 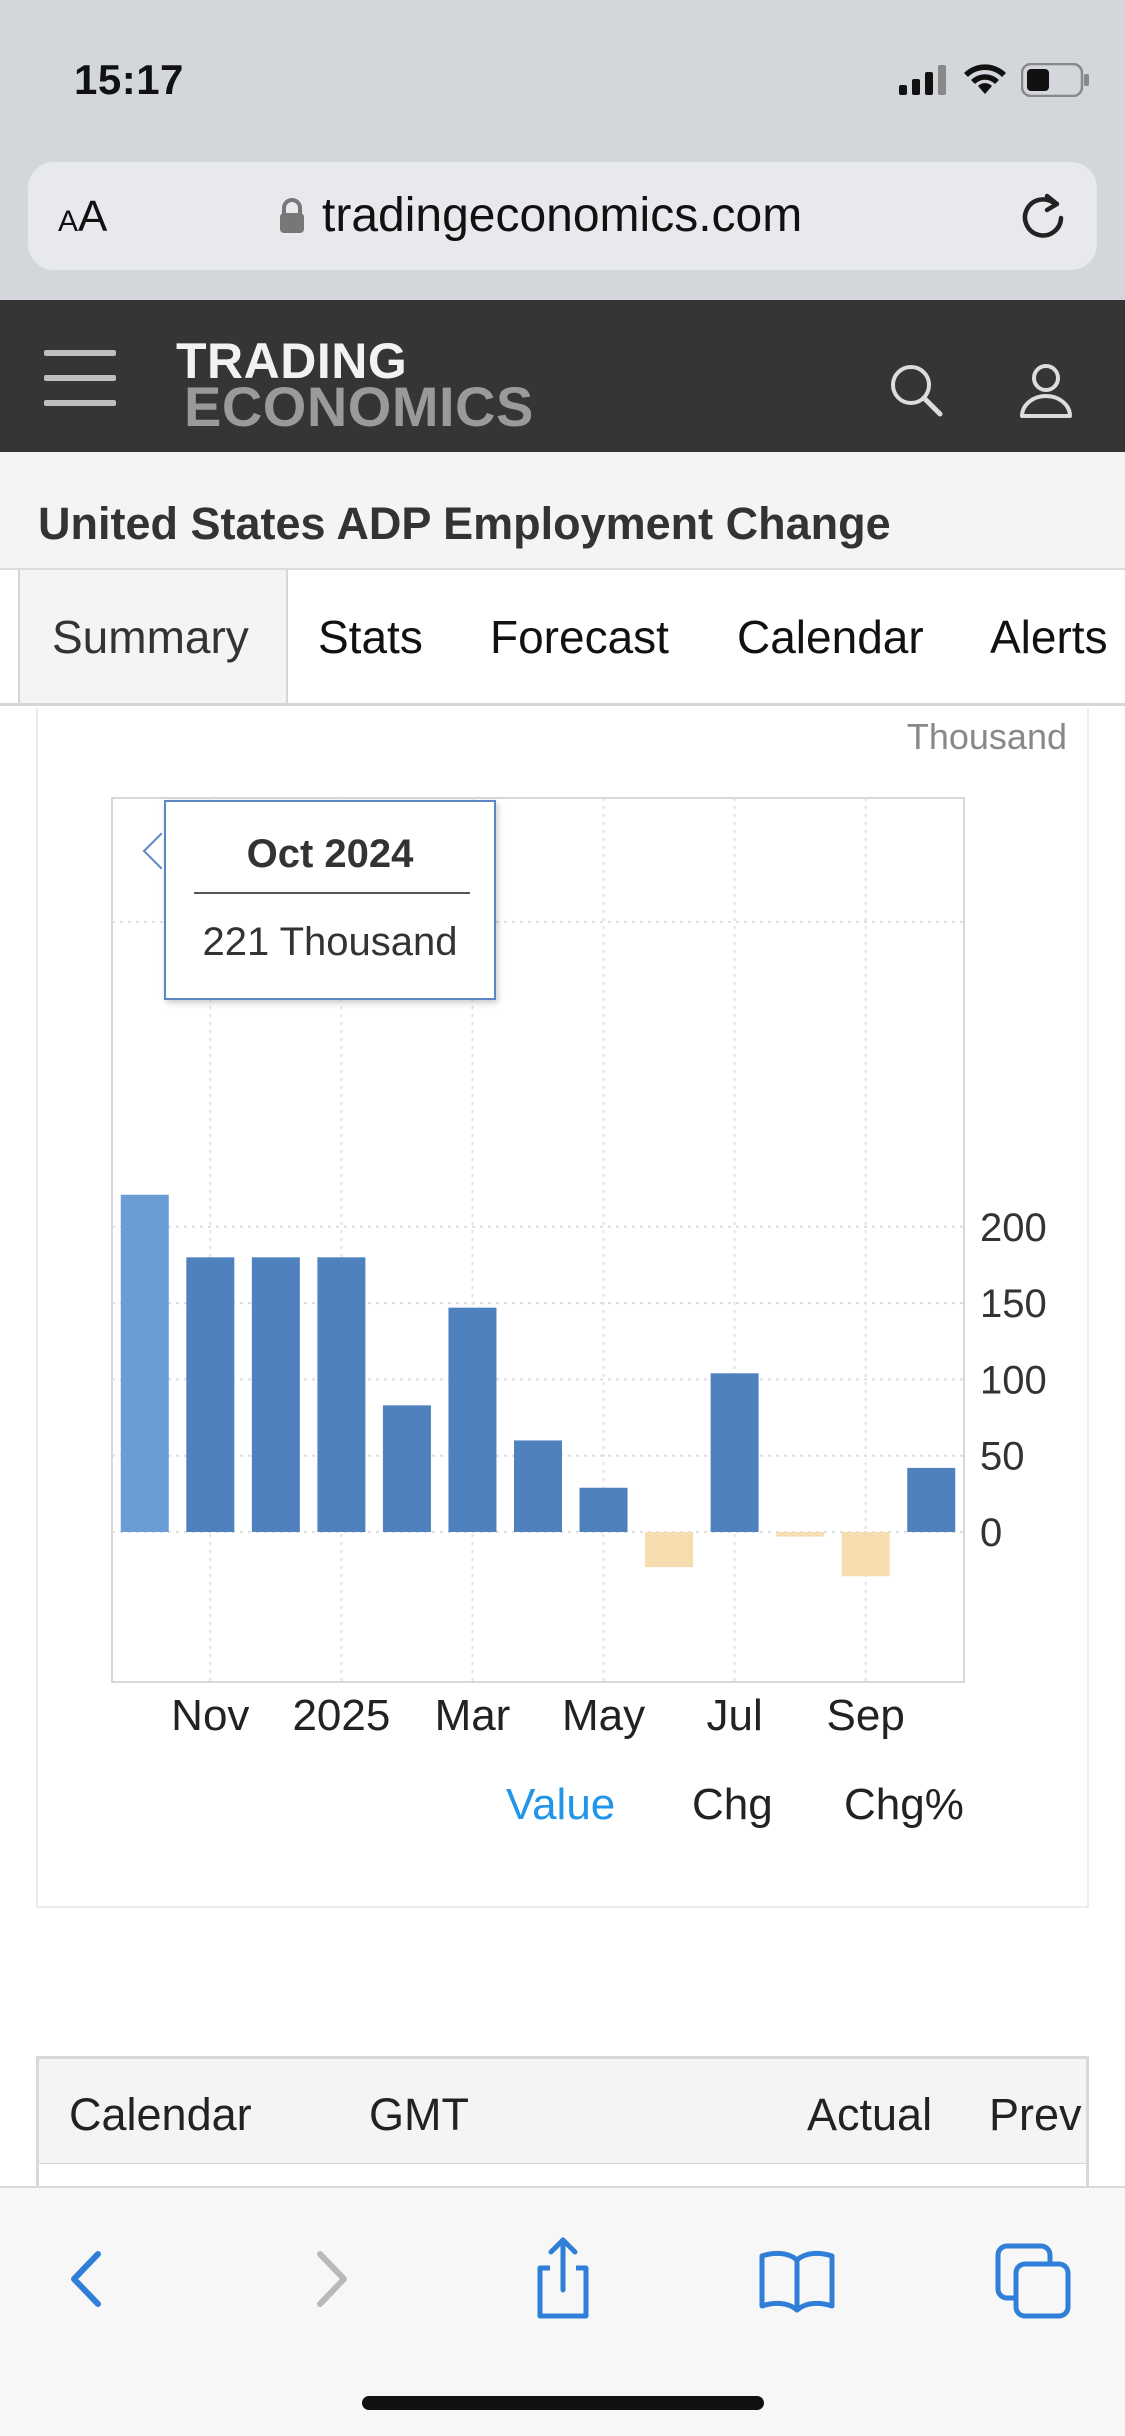 What do you see at coordinates (1002, 1457) in the screenshot?
I see `y-tick-label: 50` at bounding box center [1002, 1457].